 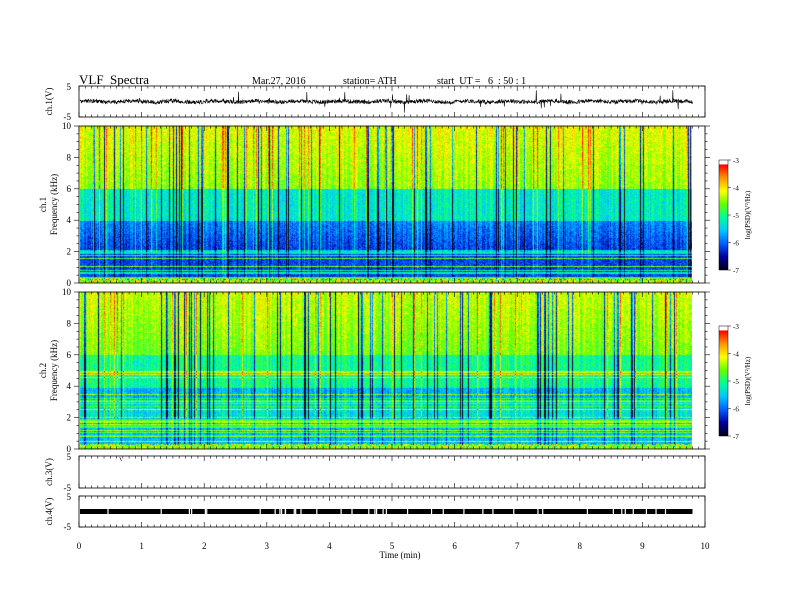 What do you see at coordinates (67, 292) in the screenshot?
I see `ch2-spectrogram-ytick-10: 10` at bounding box center [67, 292].